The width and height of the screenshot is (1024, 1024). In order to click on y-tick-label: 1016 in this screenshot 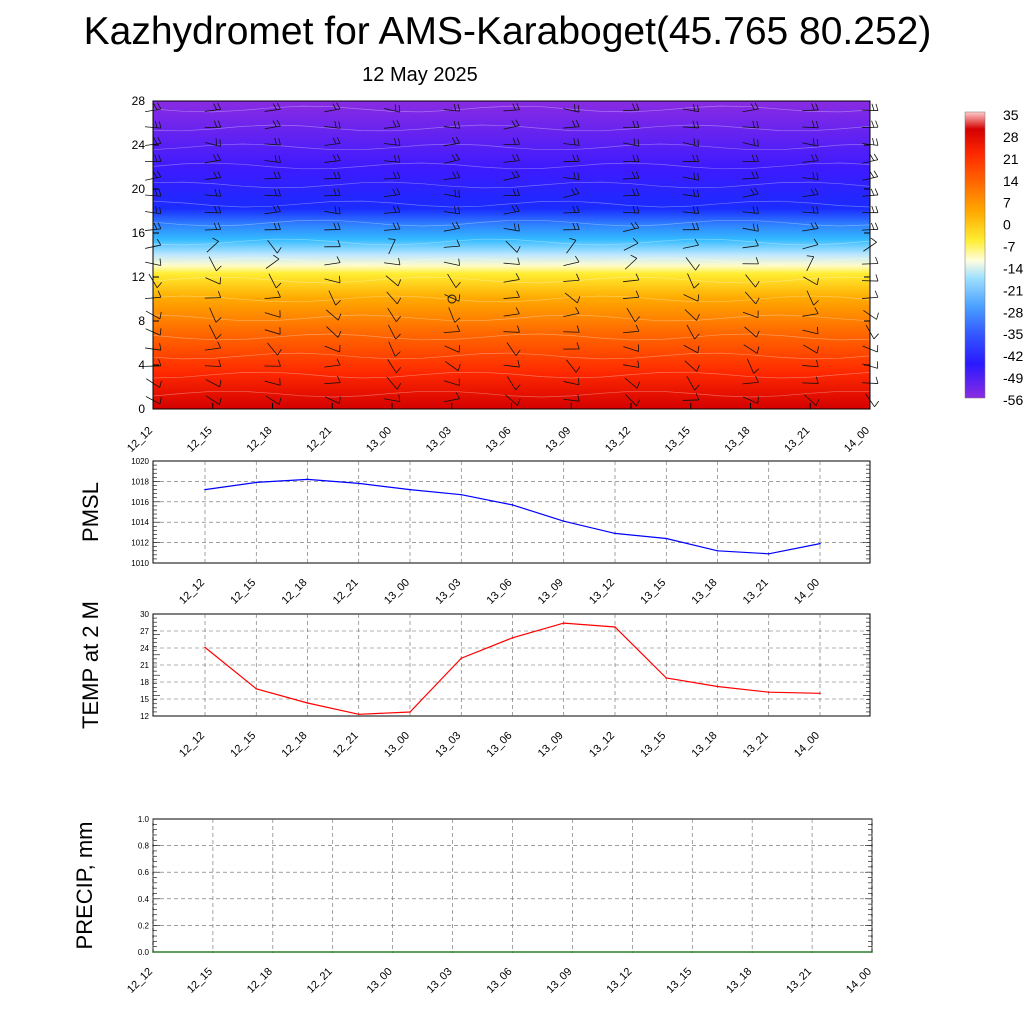, I will do `click(140, 502)`.